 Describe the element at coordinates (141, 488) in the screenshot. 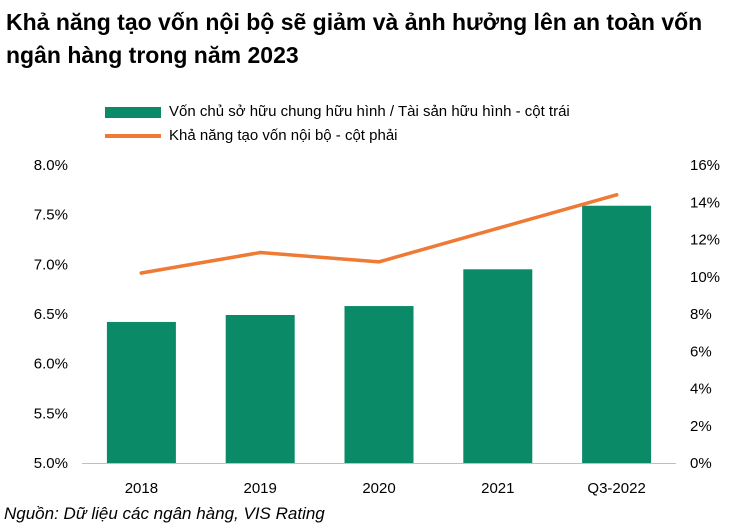

I see `x-tick-label: 2018` at that location.